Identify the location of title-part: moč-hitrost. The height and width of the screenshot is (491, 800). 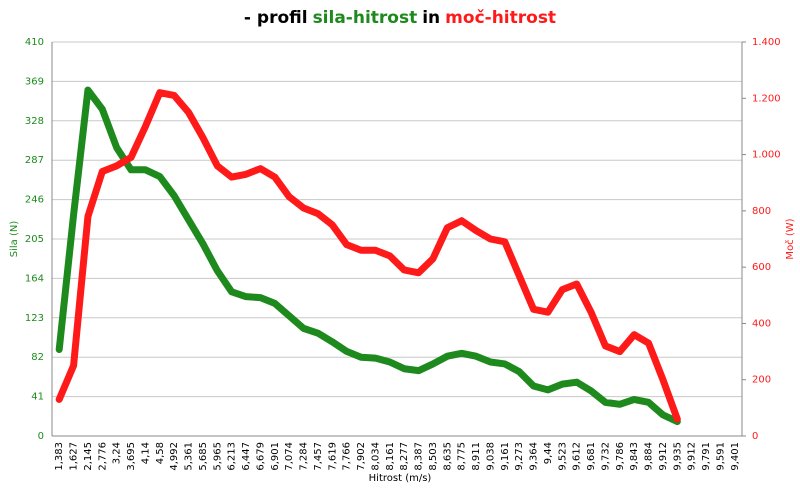
(500, 18).